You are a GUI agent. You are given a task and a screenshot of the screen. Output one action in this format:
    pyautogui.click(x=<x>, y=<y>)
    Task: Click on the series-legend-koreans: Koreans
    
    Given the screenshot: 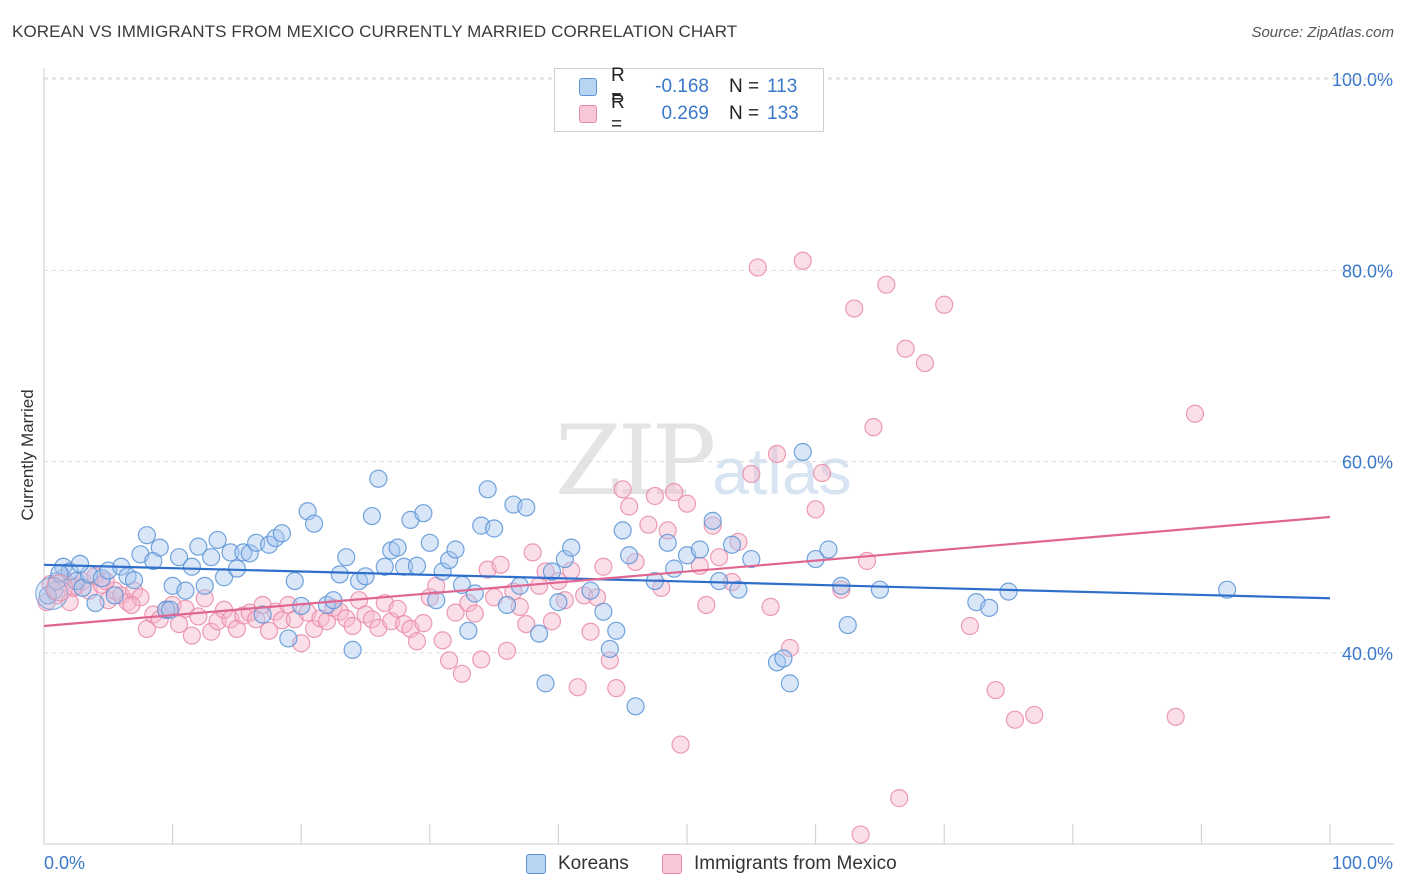 What is the action you would take?
    pyautogui.click(x=577, y=864)
    